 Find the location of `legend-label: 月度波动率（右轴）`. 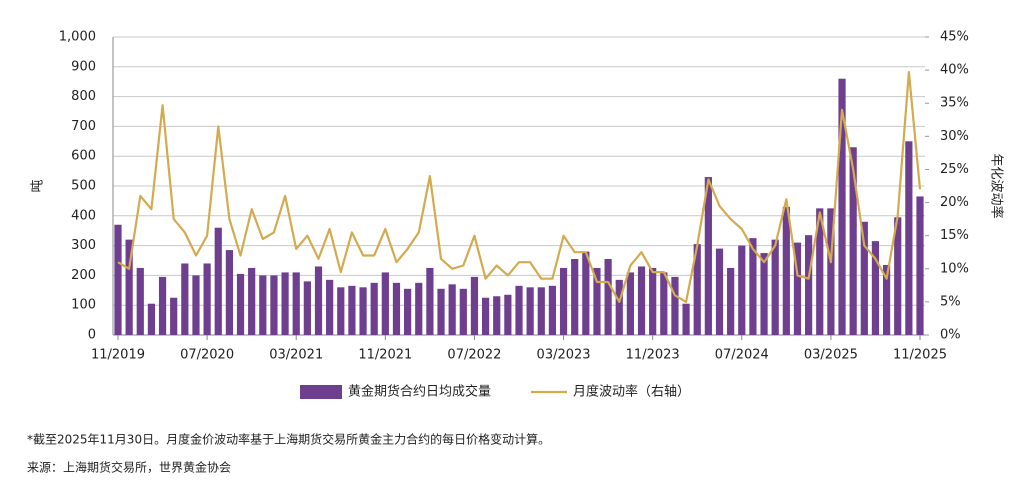

legend-label: 月度波动率（右轴） is located at coordinates (631, 392).